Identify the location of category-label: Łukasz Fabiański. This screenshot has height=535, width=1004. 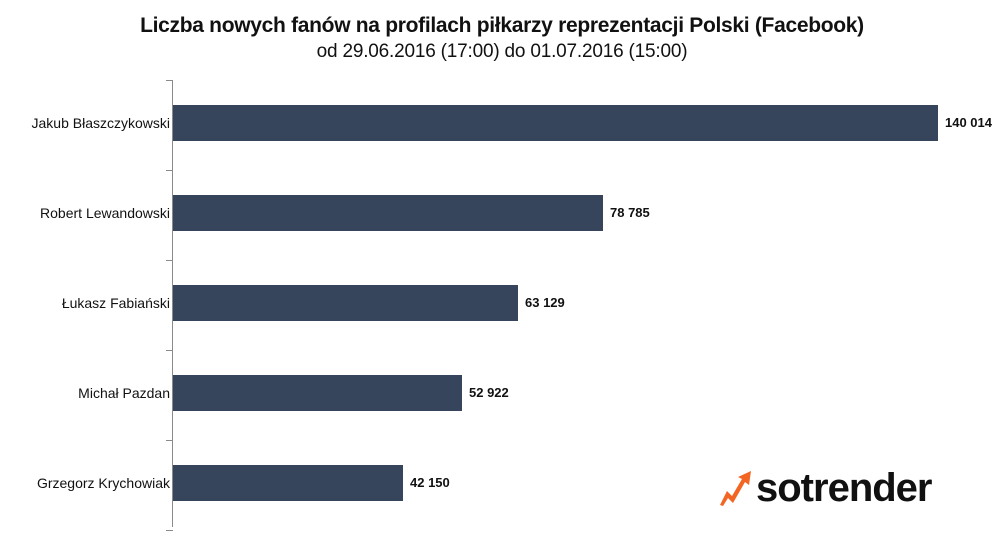
(115, 303).